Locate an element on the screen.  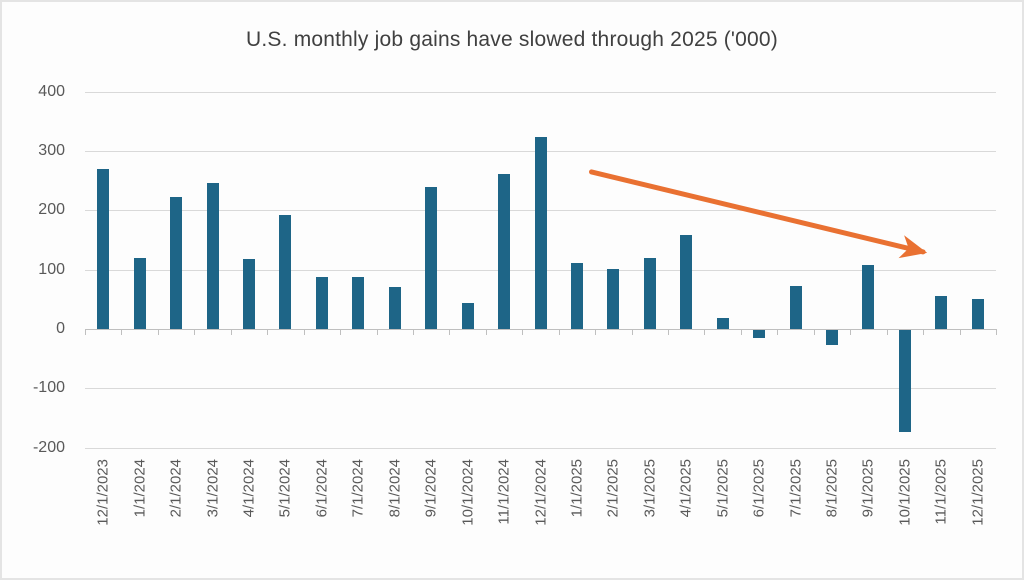
x-axis-tick-label: 12/1/2025 is located at coordinates (978, 492).